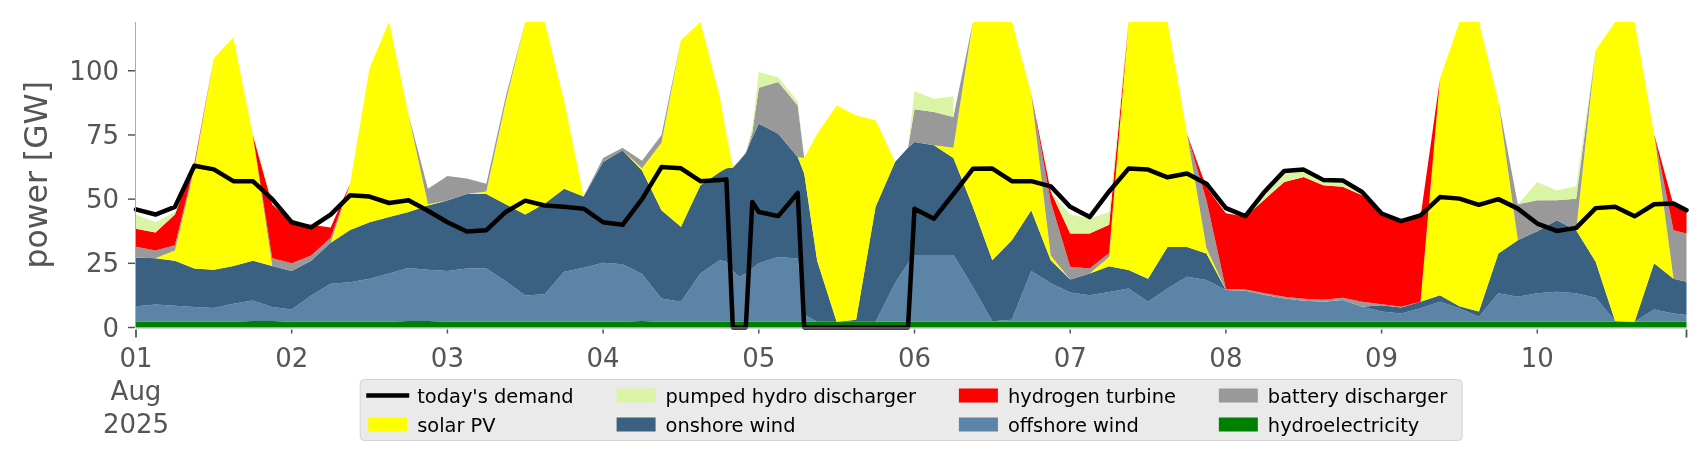 The width and height of the screenshot is (1706, 460). Describe the element at coordinates (1382, 357) in the screenshot. I see `x-tick-label: 09` at that location.